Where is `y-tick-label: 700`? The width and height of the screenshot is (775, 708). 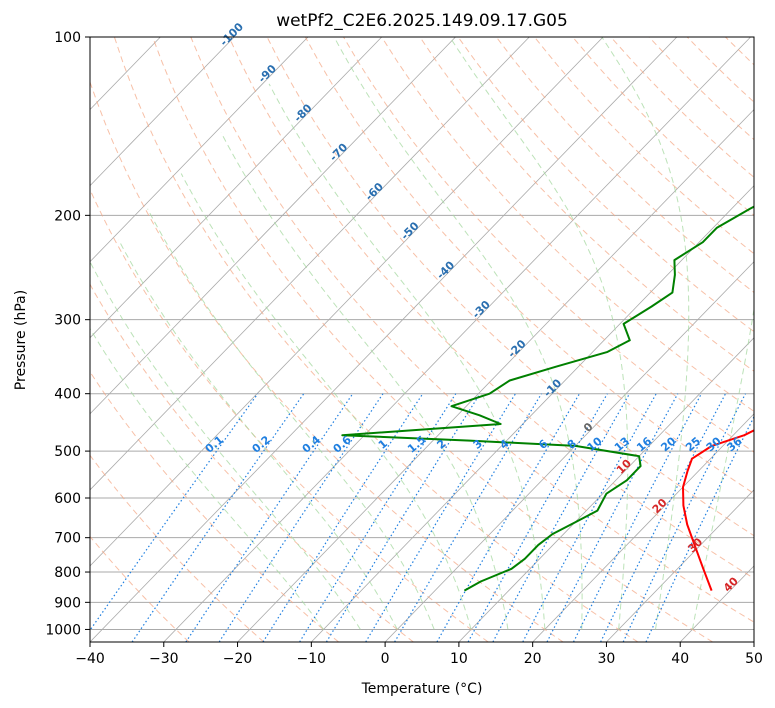 y-tick-label: 700 is located at coordinates (67, 539).